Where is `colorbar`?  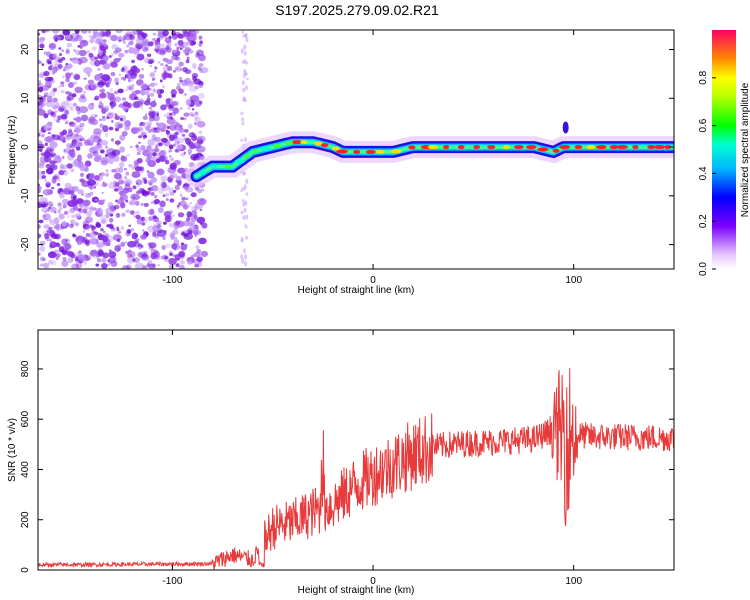 colorbar is located at coordinates (724, 149).